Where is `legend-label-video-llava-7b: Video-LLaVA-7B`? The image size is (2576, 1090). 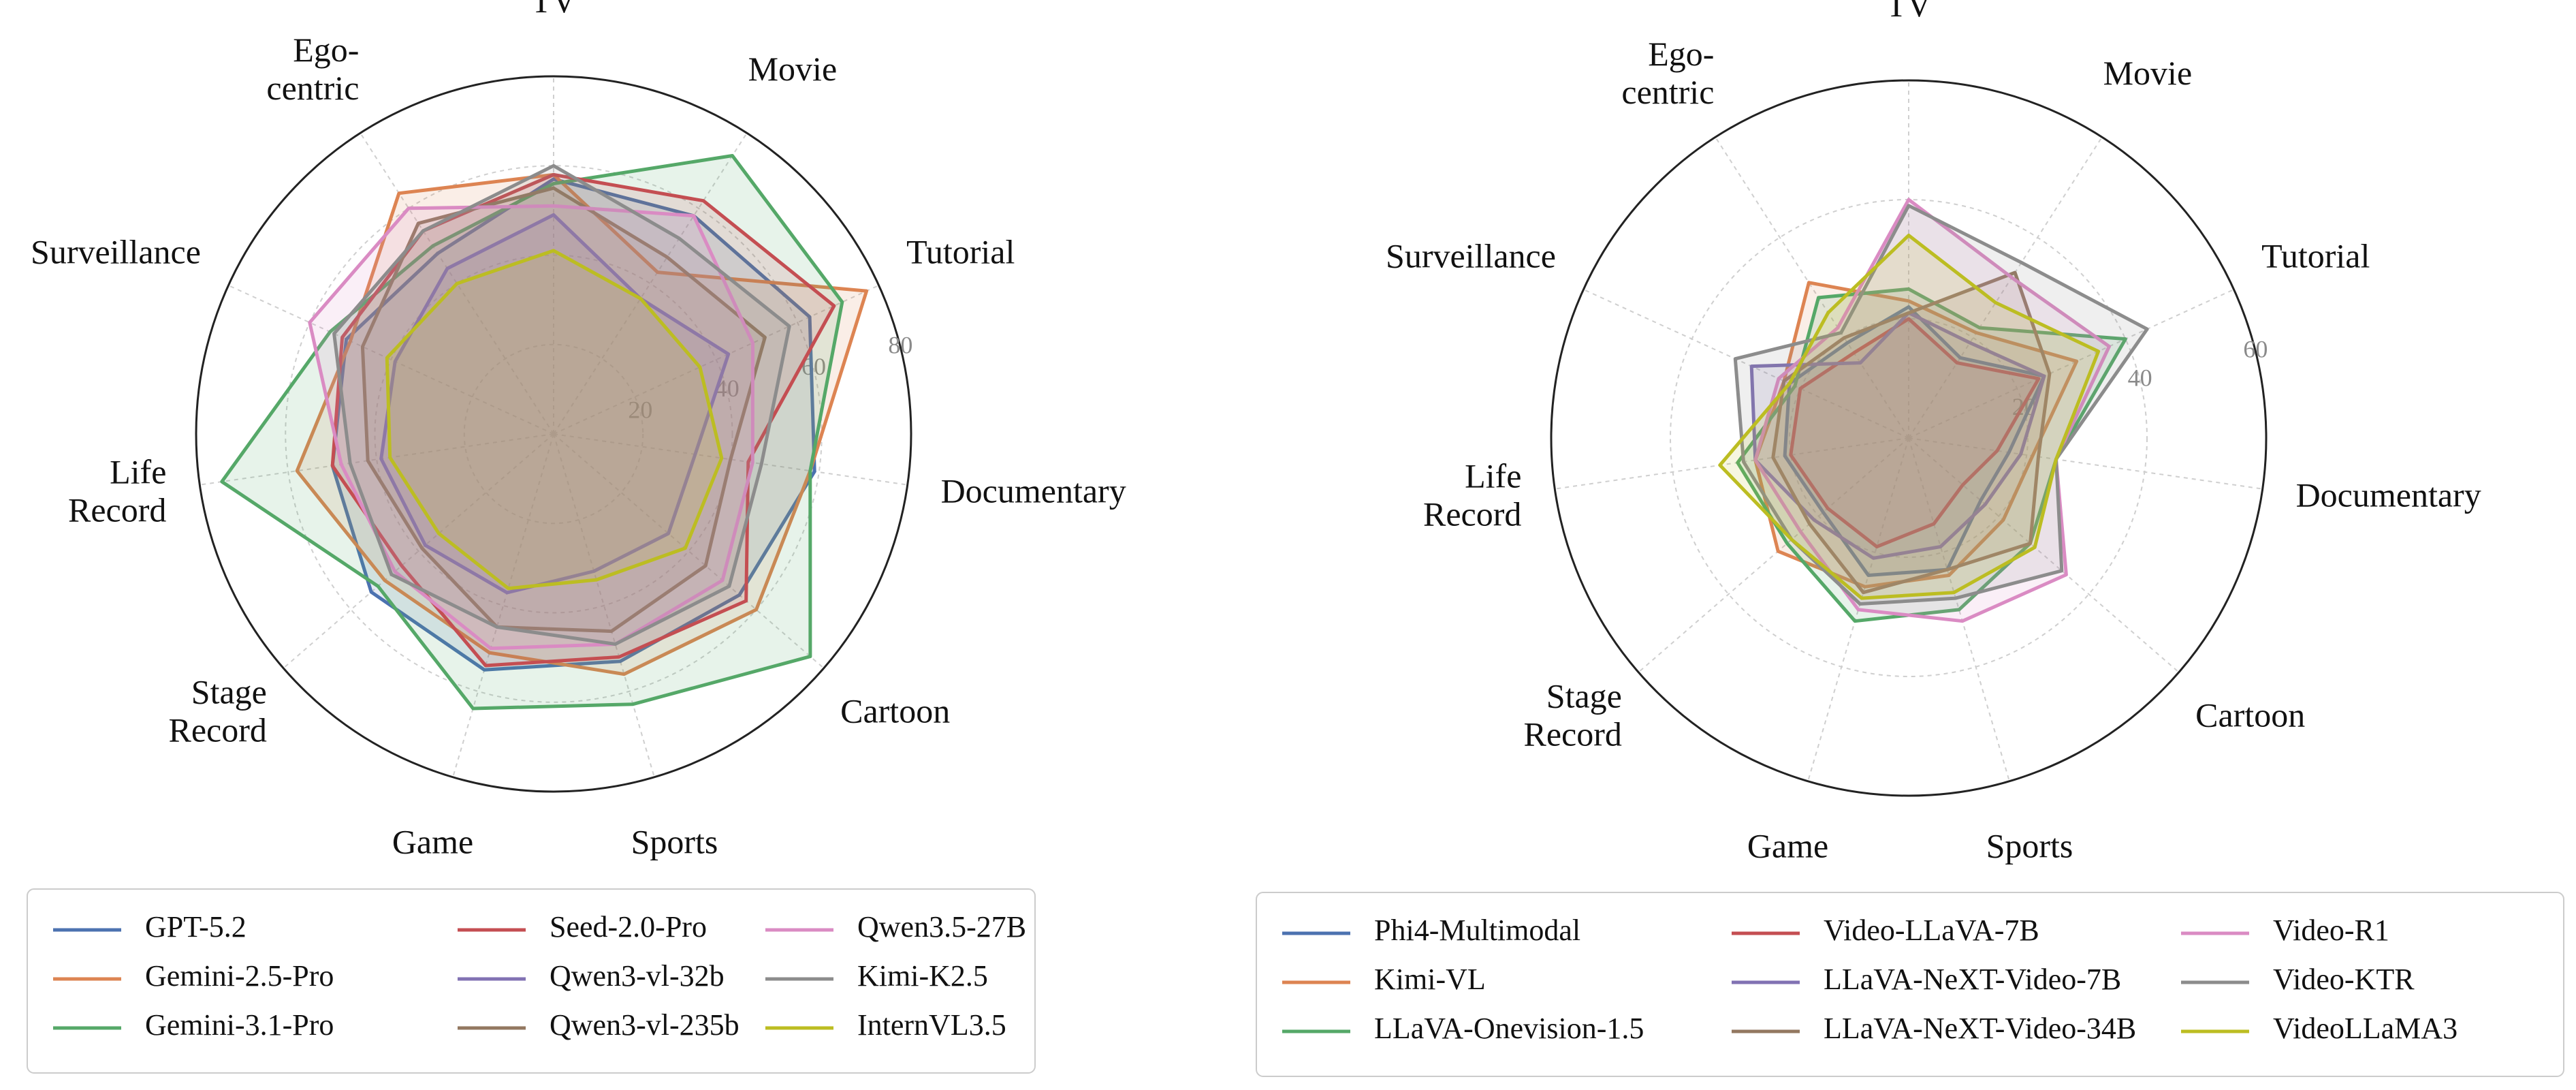
legend-label-video-llava-7b: Video-LLaVA-7B is located at coordinates (1931, 931).